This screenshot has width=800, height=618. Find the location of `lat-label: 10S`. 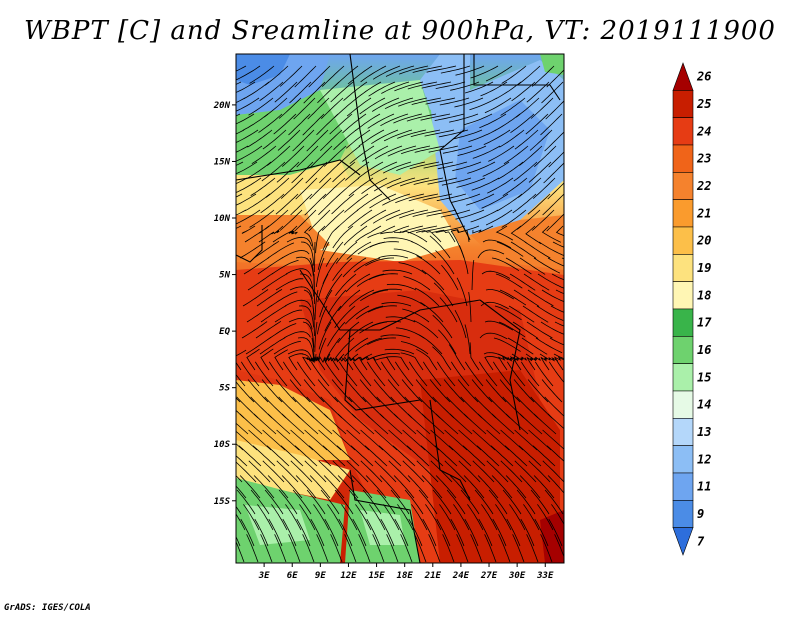

lat-label: 10S is located at coordinates (222, 445).